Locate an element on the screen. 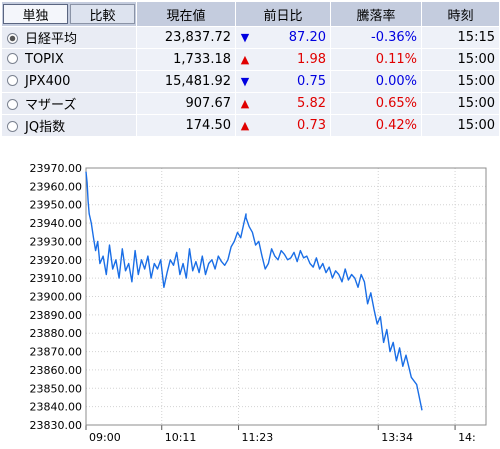  x-tick-label: 13:34 is located at coordinates (397, 437).